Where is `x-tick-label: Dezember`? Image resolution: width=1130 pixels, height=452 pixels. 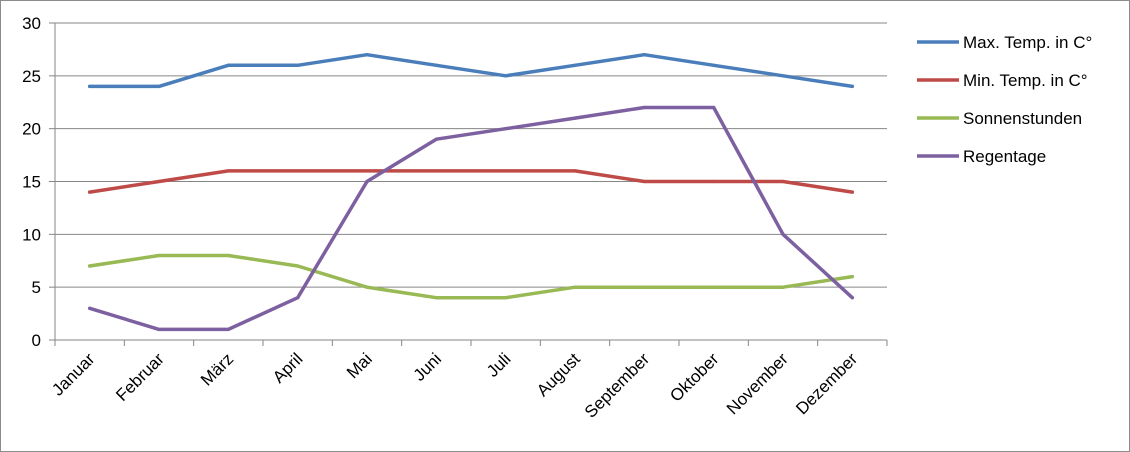 x-tick-label: Dezember is located at coordinates (826, 383).